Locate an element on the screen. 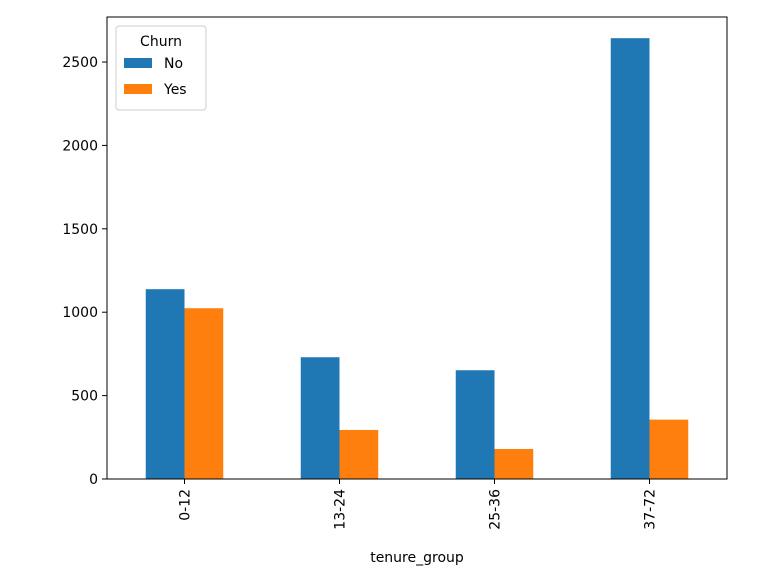 The height and width of the screenshot is (577, 760). x-tick-label: 13-24 is located at coordinates (341, 509).